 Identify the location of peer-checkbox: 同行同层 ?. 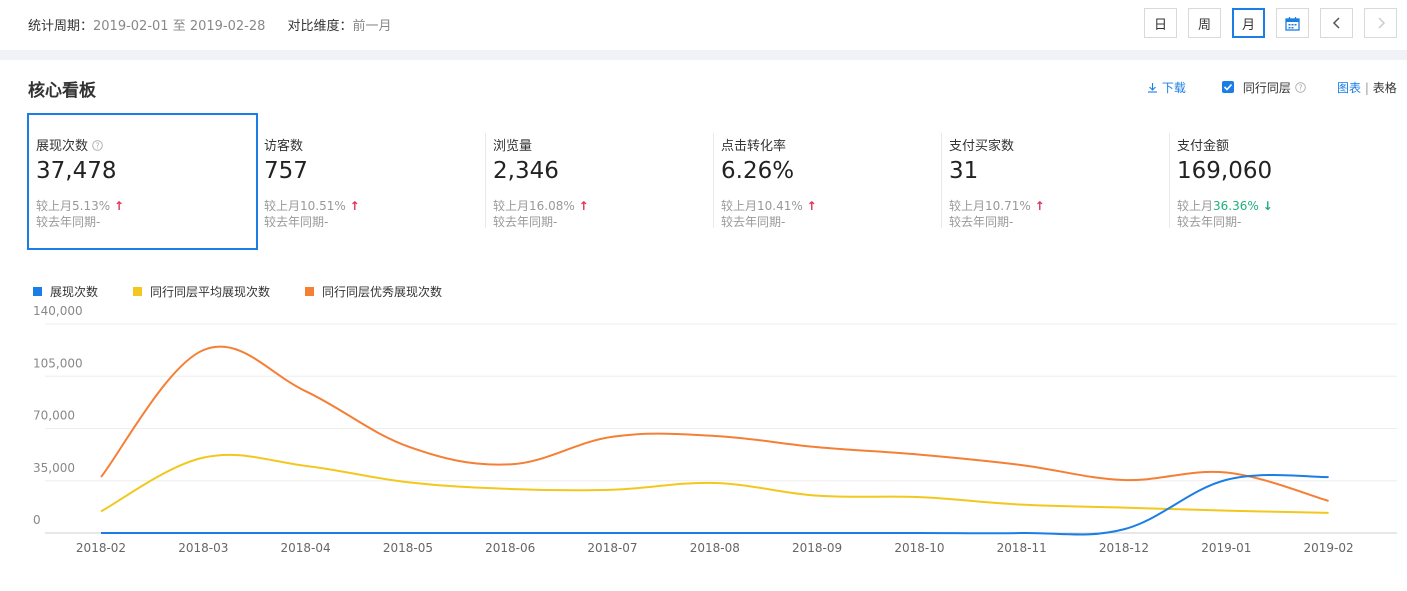
(1264, 87).